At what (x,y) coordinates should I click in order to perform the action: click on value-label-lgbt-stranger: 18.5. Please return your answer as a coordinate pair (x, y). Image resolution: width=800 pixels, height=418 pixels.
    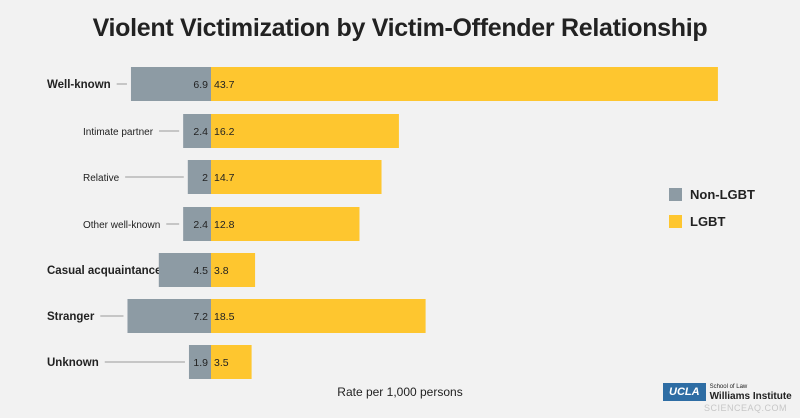
    Looking at the image, I should click on (224, 317).